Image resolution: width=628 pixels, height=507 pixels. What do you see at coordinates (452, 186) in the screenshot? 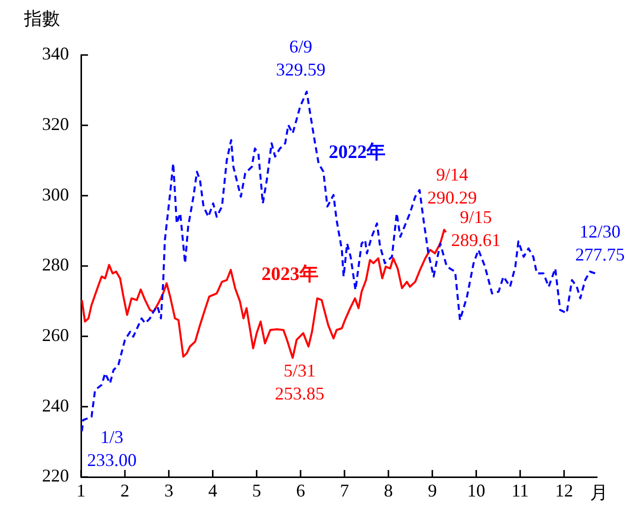
I see `annotation: 9/14 290.29` at bounding box center [452, 186].